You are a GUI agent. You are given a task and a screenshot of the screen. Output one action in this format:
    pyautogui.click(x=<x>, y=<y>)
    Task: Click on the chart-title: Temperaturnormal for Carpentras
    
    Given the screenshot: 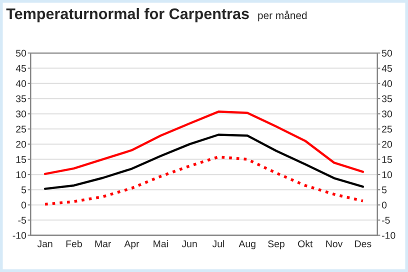 What is the action you would take?
    pyautogui.click(x=127, y=15)
    